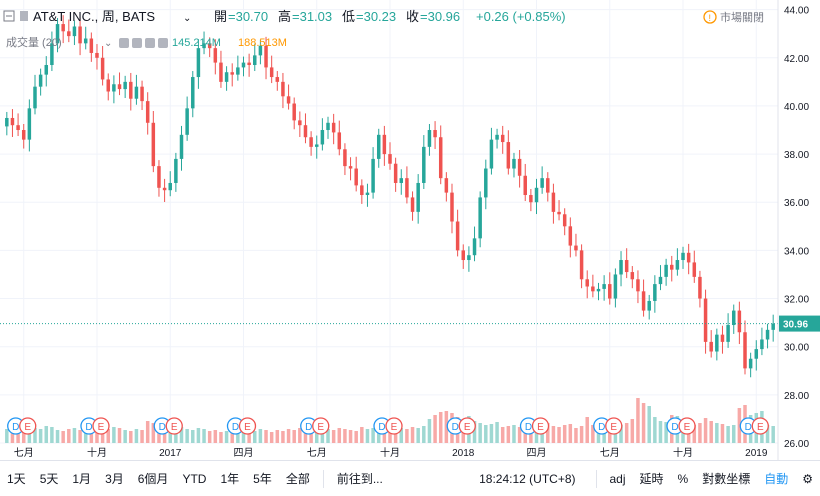 The width and height of the screenshot is (820, 496). What do you see at coordinates (9, 16) in the screenshot?
I see `collapse-icon` at bounding box center [9, 16].